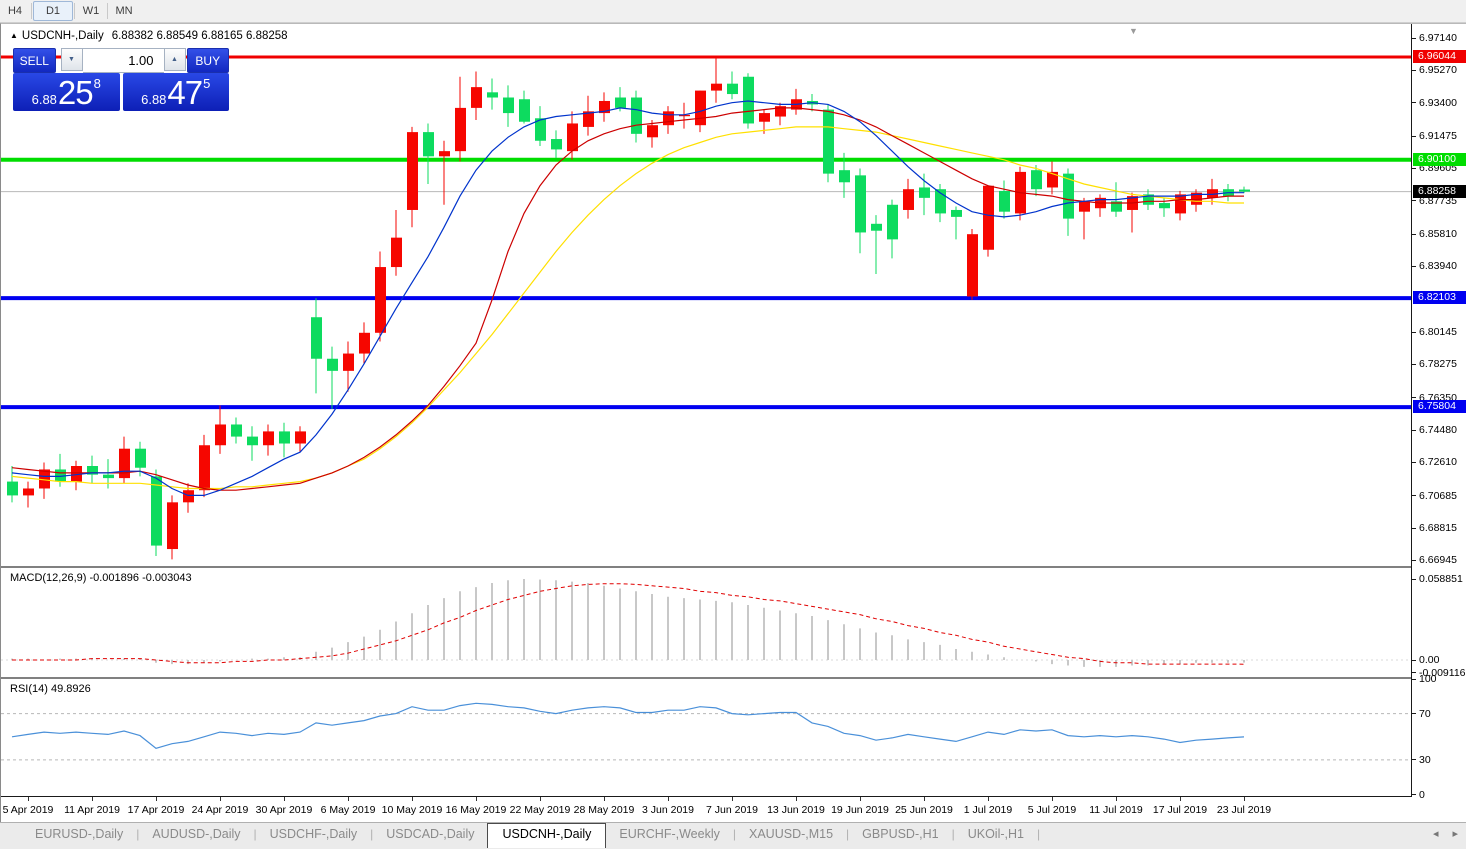 The image size is (1466, 849). What do you see at coordinates (1422, 794) in the screenshot?
I see `rsi-tick-label: 0` at bounding box center [1422, 794].